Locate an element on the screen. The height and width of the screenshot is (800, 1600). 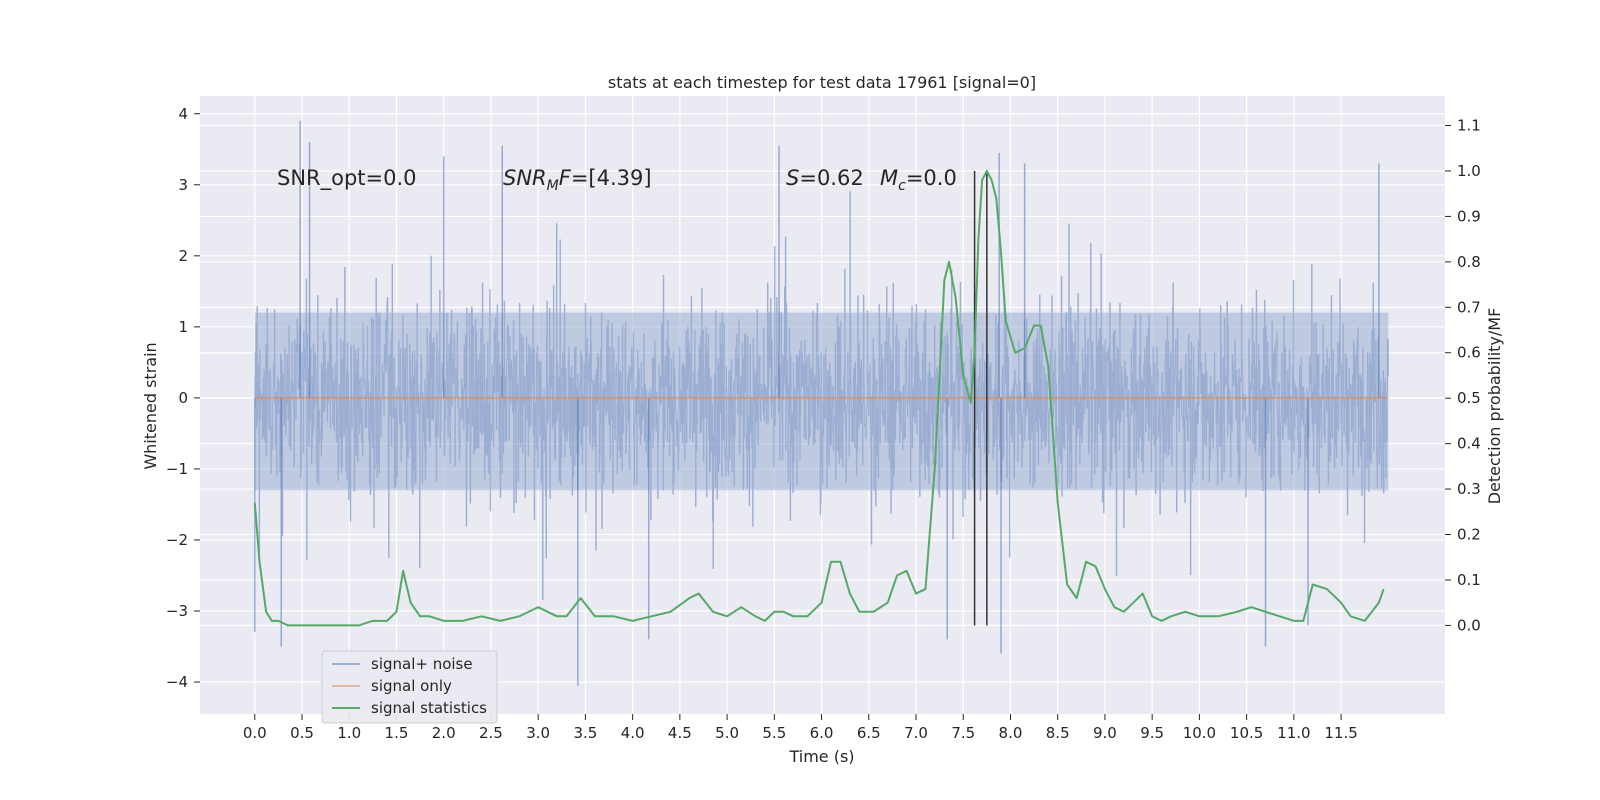
y-left-tick-label: 3 is located at coordinates (183, 185).